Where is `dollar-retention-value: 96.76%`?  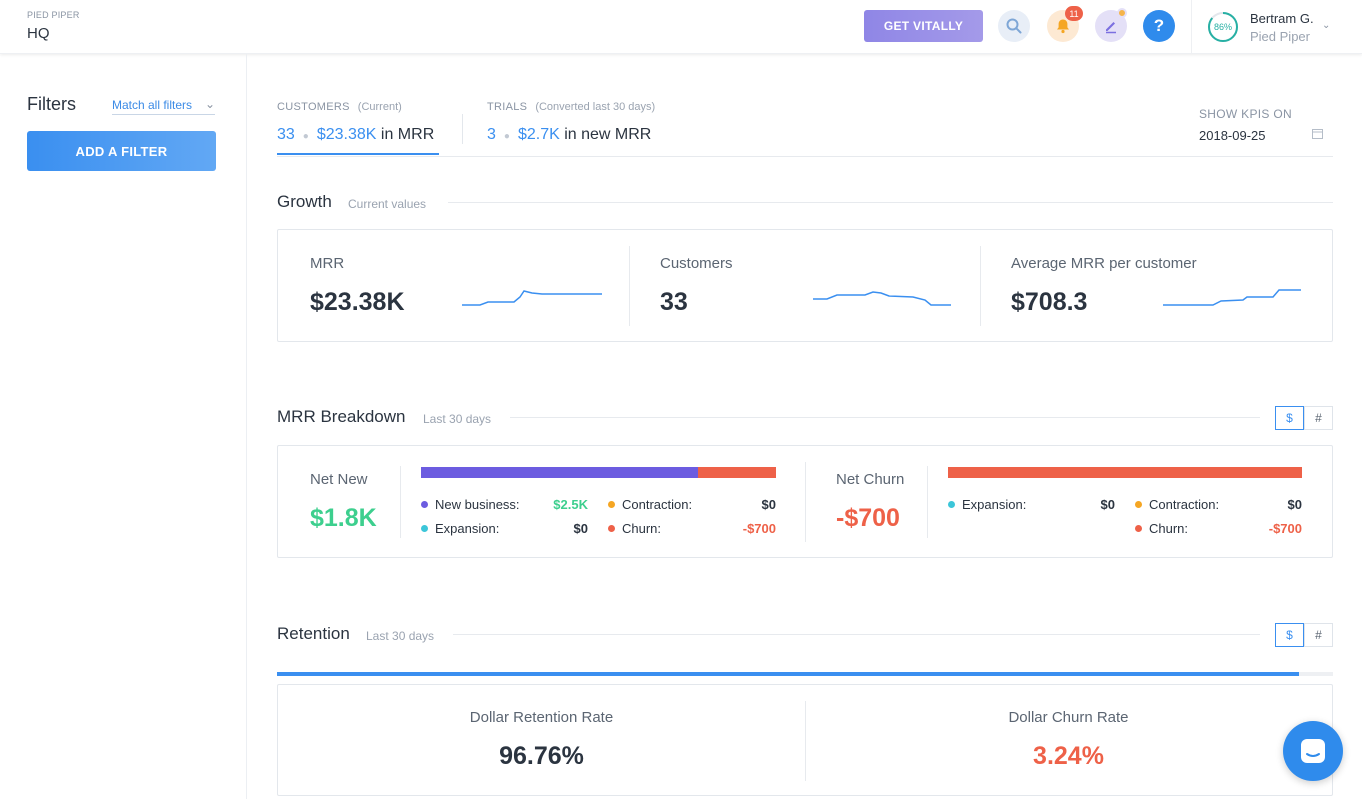 dollar-retention-value: 96.76% is located at coordinates (541, 756).